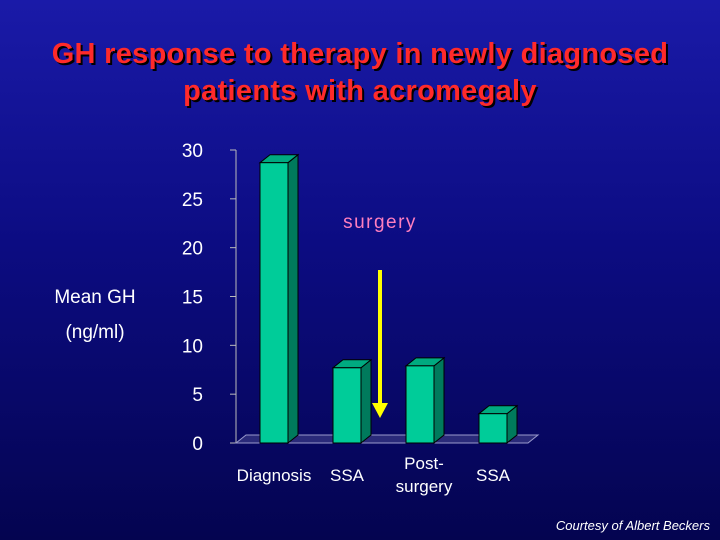 This screenshot has width=720, height=540. I want to click on y-tick-label: 15, so click(192, 298).